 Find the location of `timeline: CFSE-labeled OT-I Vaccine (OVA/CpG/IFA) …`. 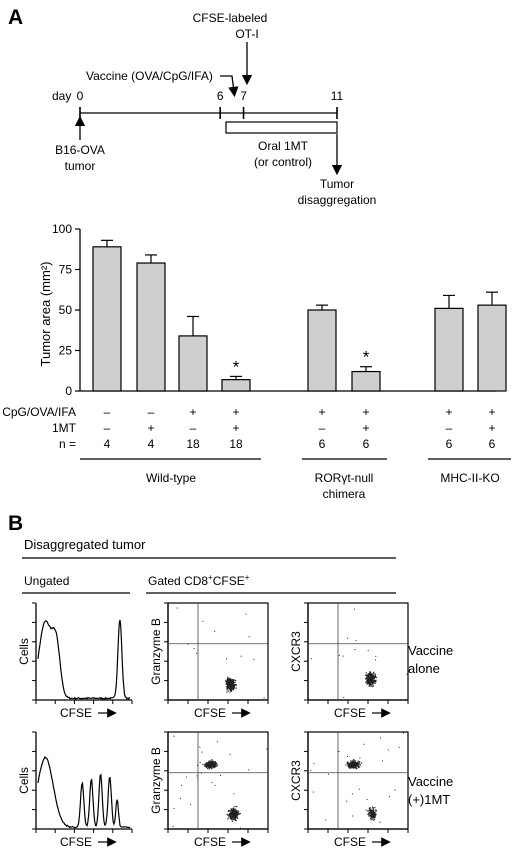

timeline: CFSE-labeled OT-I Vaccine (OVA/CpG/IFA) … is located at coordinates (214, 109).